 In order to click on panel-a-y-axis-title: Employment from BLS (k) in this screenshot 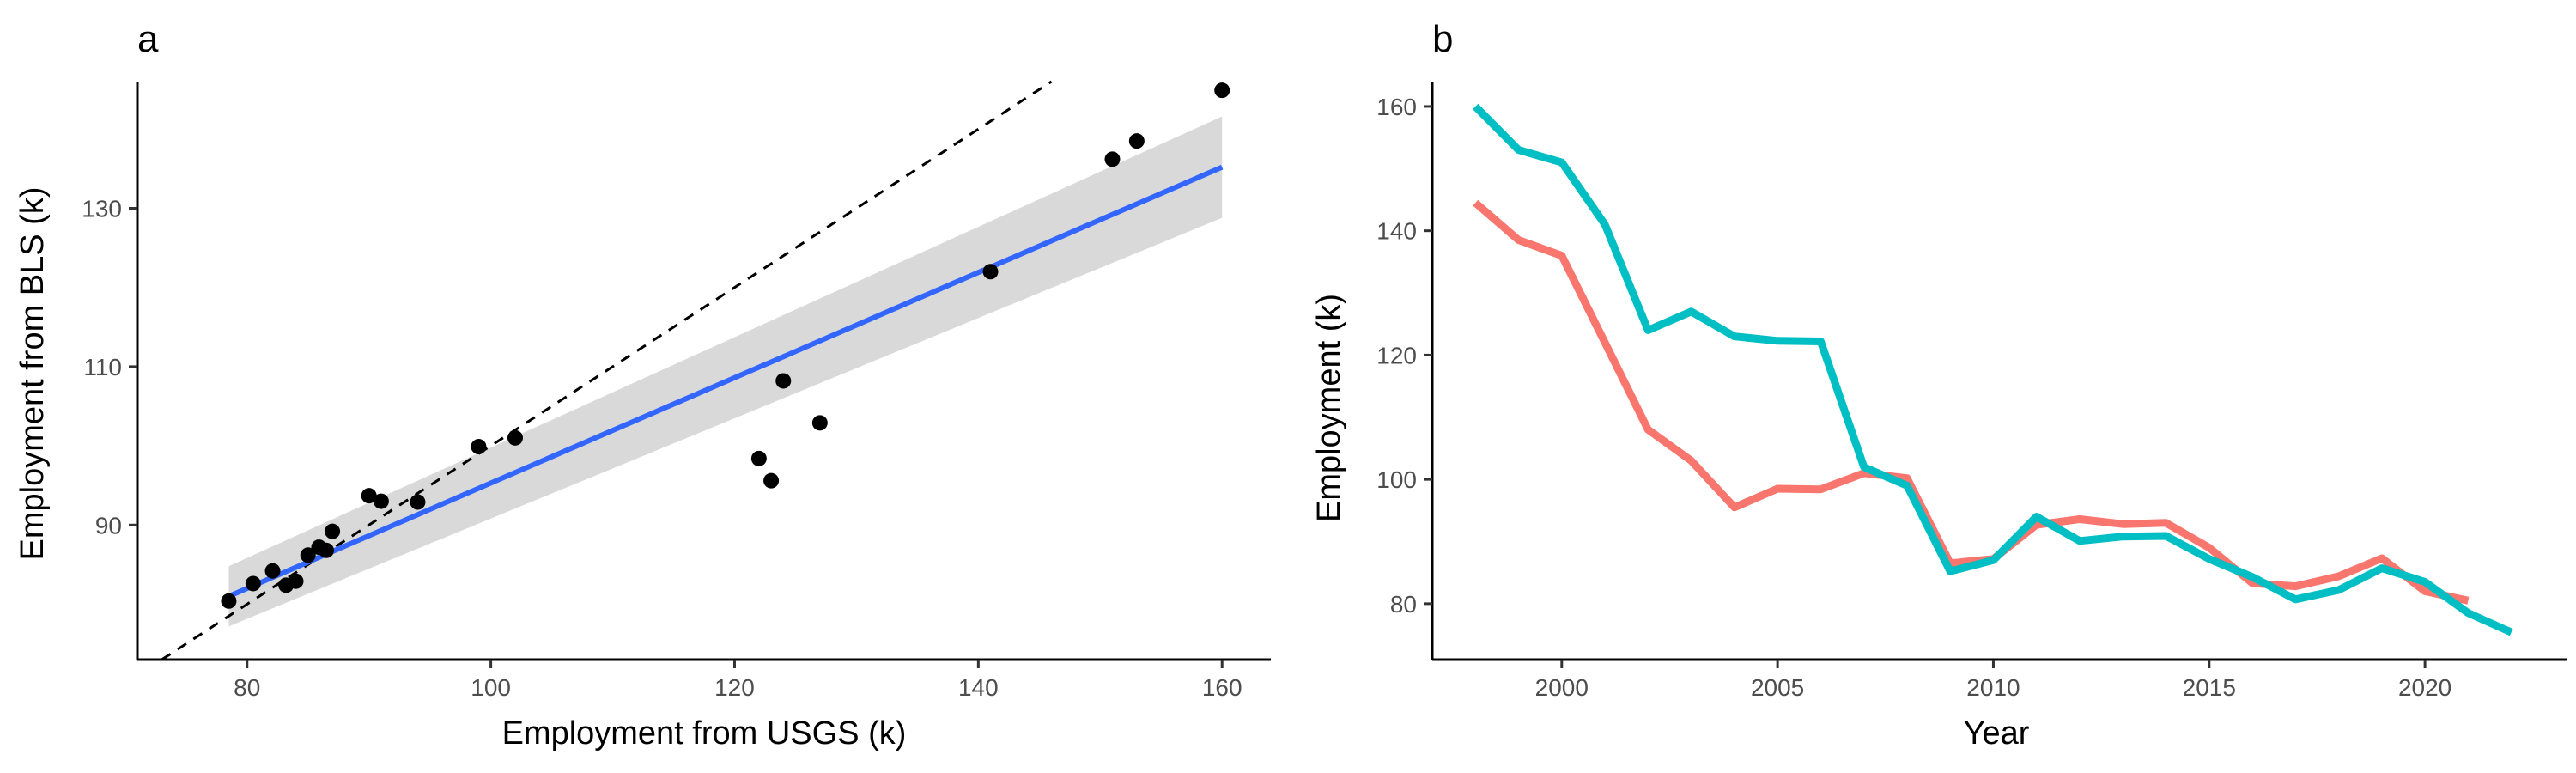, I will do `click(33, 374)`.